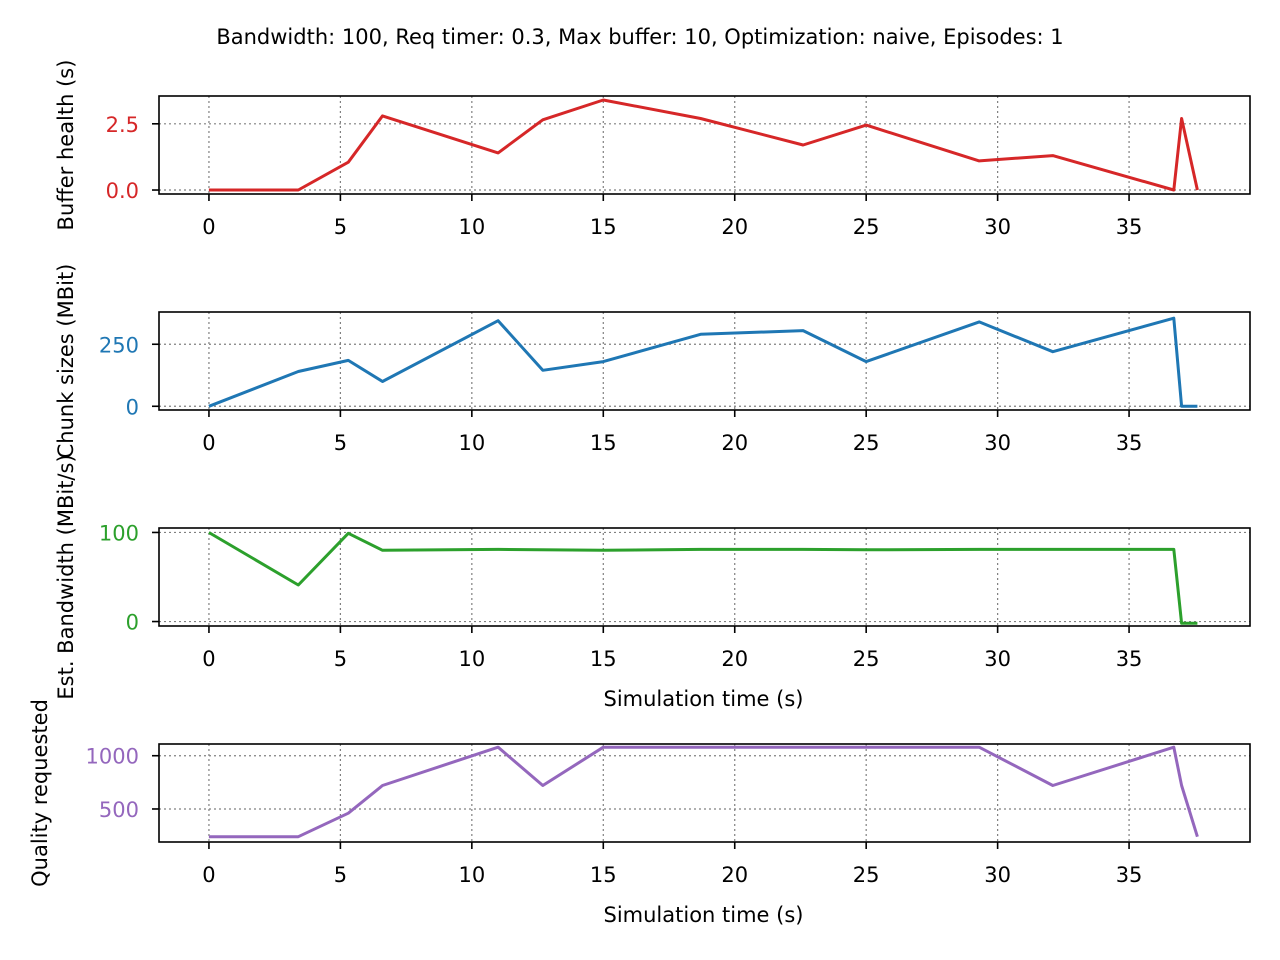 This screenshot has width=1280, height=960. Describe the element at coordinates (119, 810) in the screenshot. I see `quality-requested-ytick-label-0: 500` at that location.